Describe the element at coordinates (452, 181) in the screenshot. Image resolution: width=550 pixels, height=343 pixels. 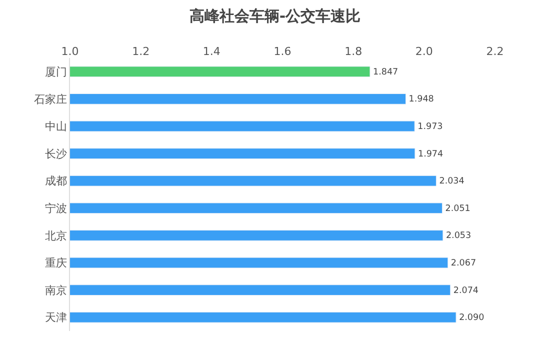
I see `data-label: 2.034` at that location.